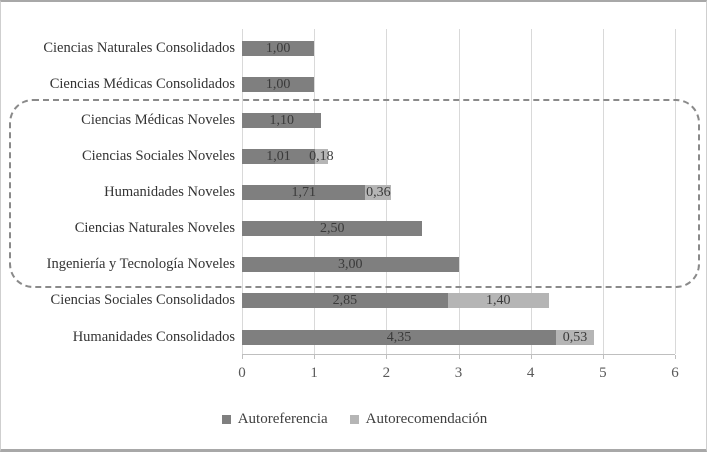 This screenshot has width=707, height=452. What do you see at coordinates (675, 373) in the screenshot?
I see `x-tick-label: 6` at bounding box center [675, 373].